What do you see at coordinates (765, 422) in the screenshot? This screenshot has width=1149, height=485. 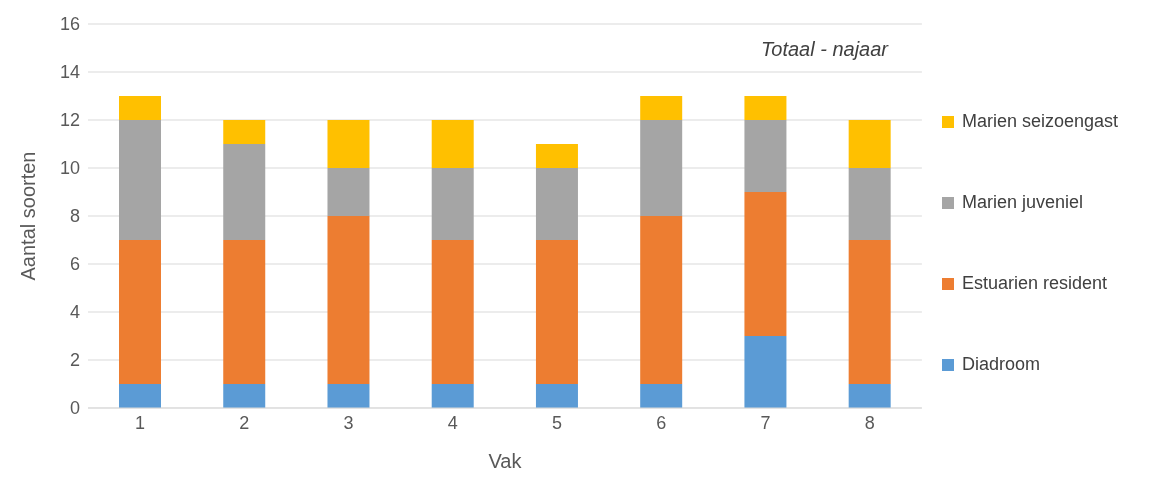 I see `x-tick-label: 7` at bounding box center [765, 422].